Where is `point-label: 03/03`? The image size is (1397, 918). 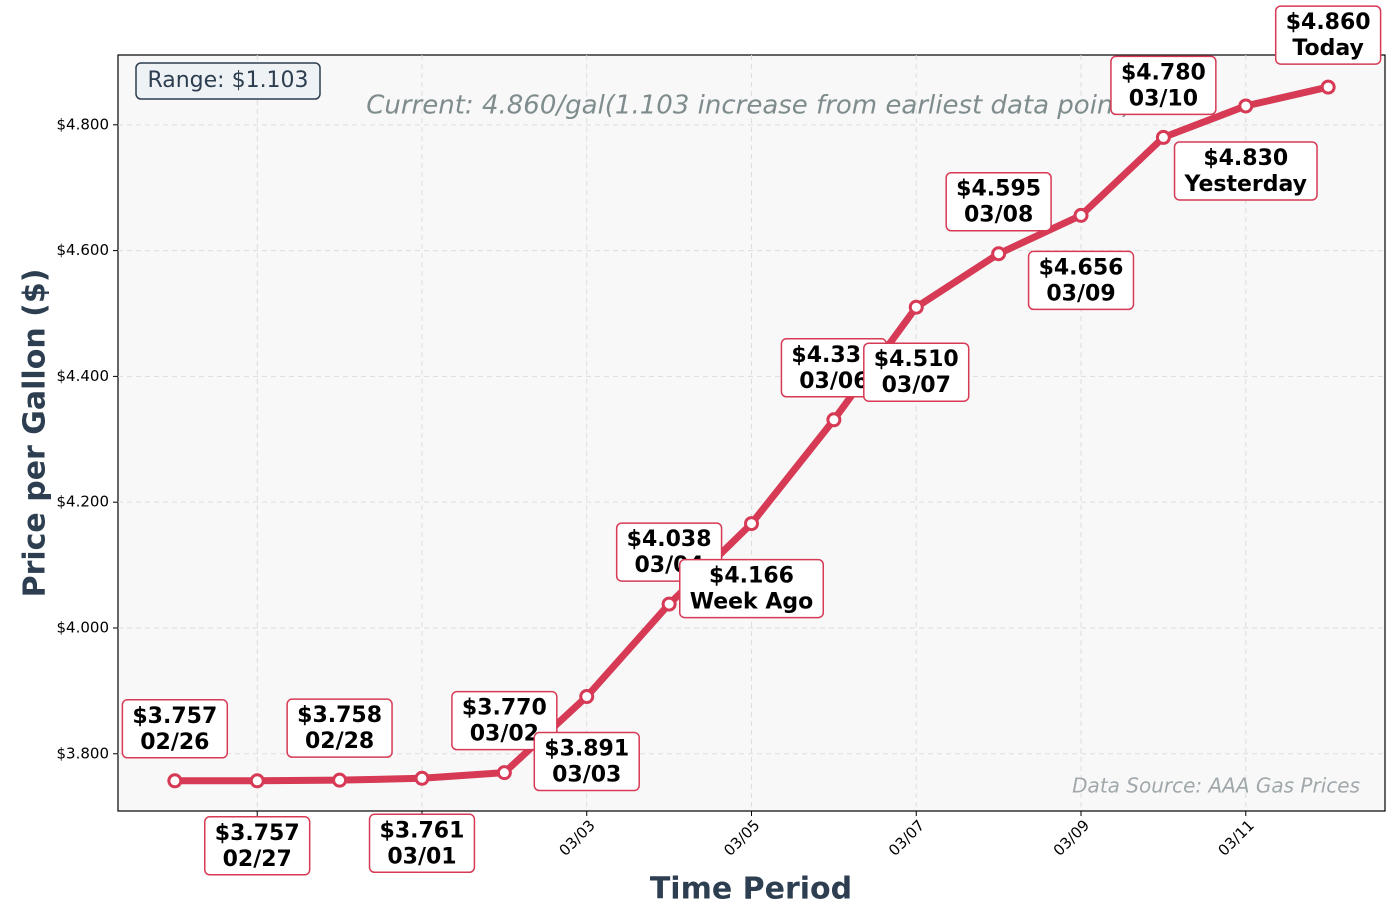
point-label: 03/03 is located at coordinates (586, 775).